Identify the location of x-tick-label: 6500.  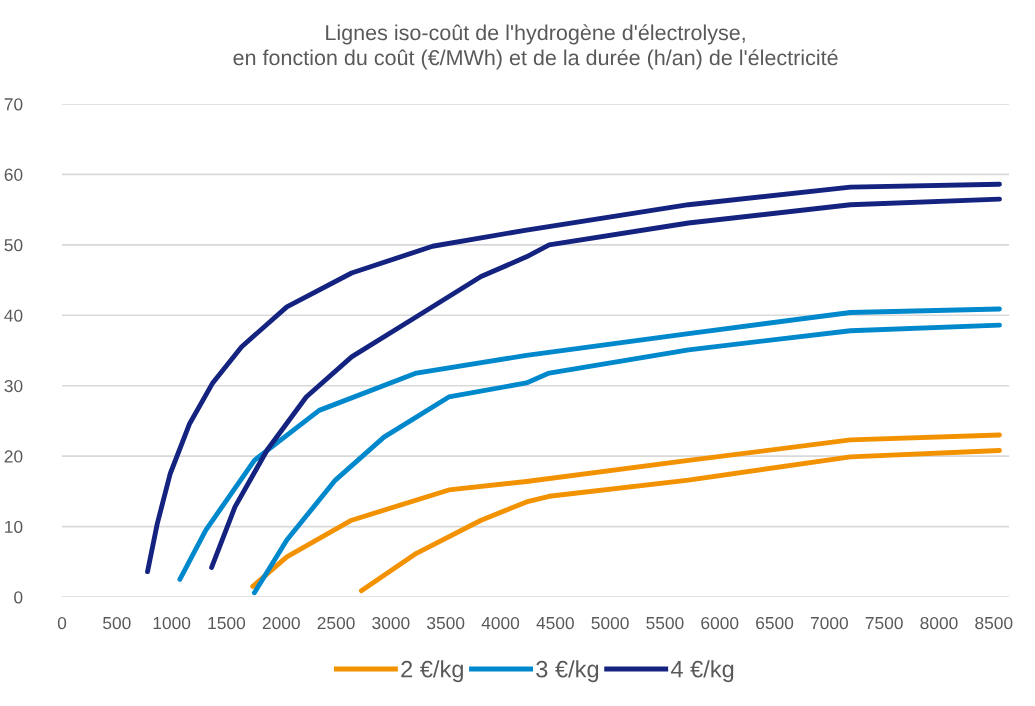
(775, 623).